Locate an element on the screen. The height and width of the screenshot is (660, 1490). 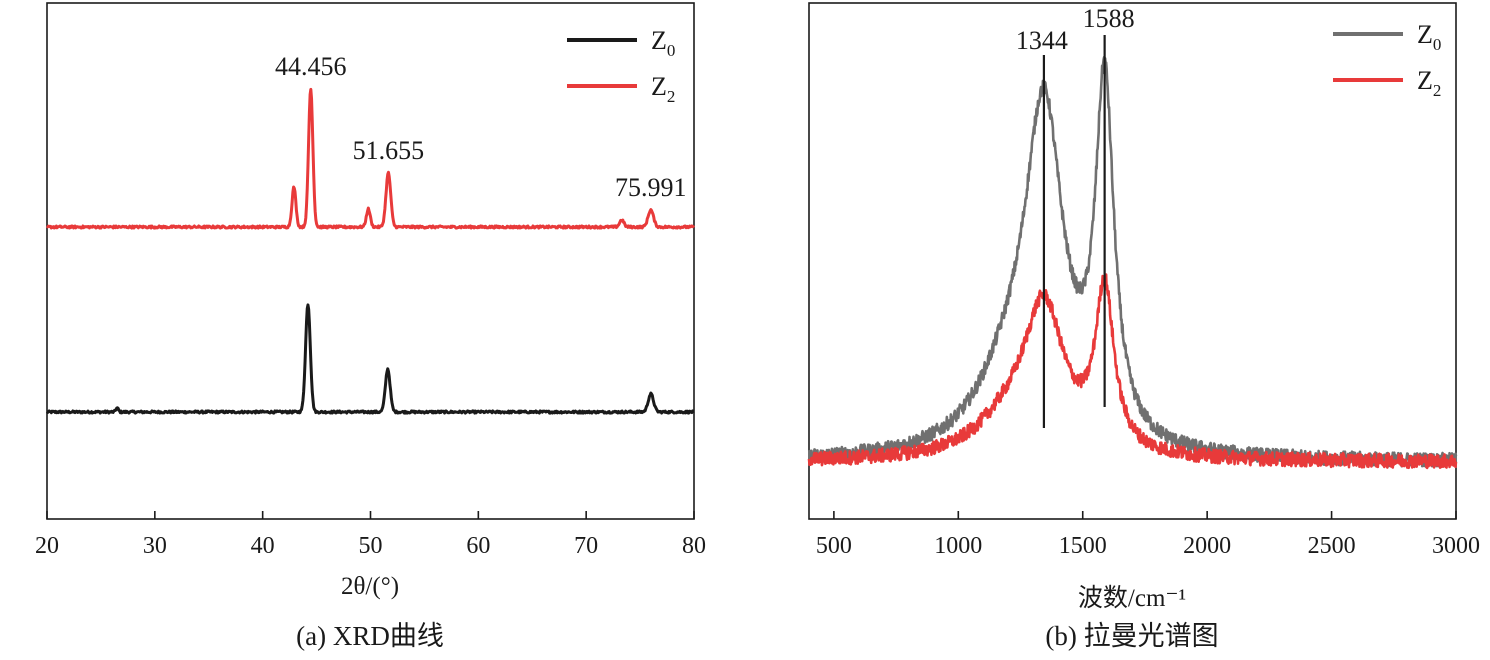
raman-x-ticks: 500 1000 1500 2000 2500 3000 is located at coordinates (1148, 535).